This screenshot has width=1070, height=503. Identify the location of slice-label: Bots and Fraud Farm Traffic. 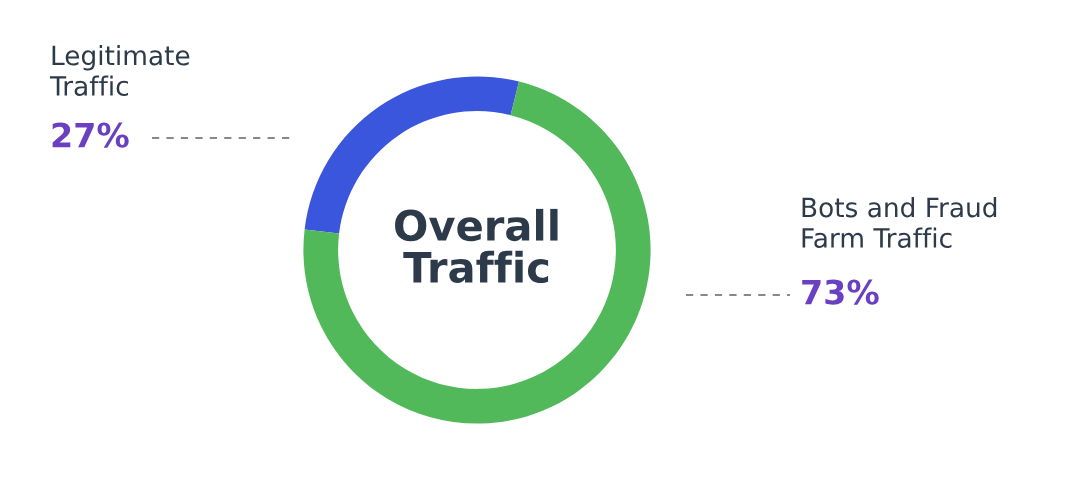
(899, 222).